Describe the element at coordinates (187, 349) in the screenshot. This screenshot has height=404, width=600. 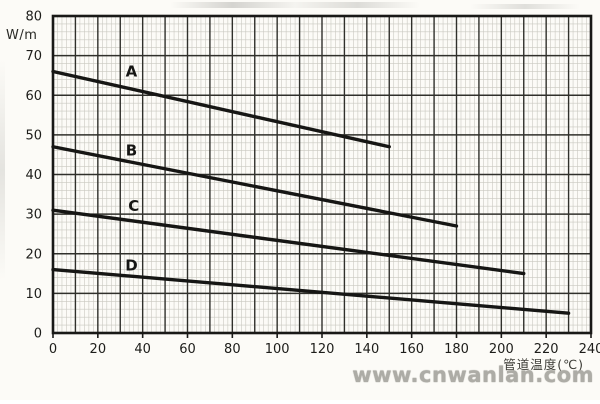
I see `x-tick-label: 60` at that location.